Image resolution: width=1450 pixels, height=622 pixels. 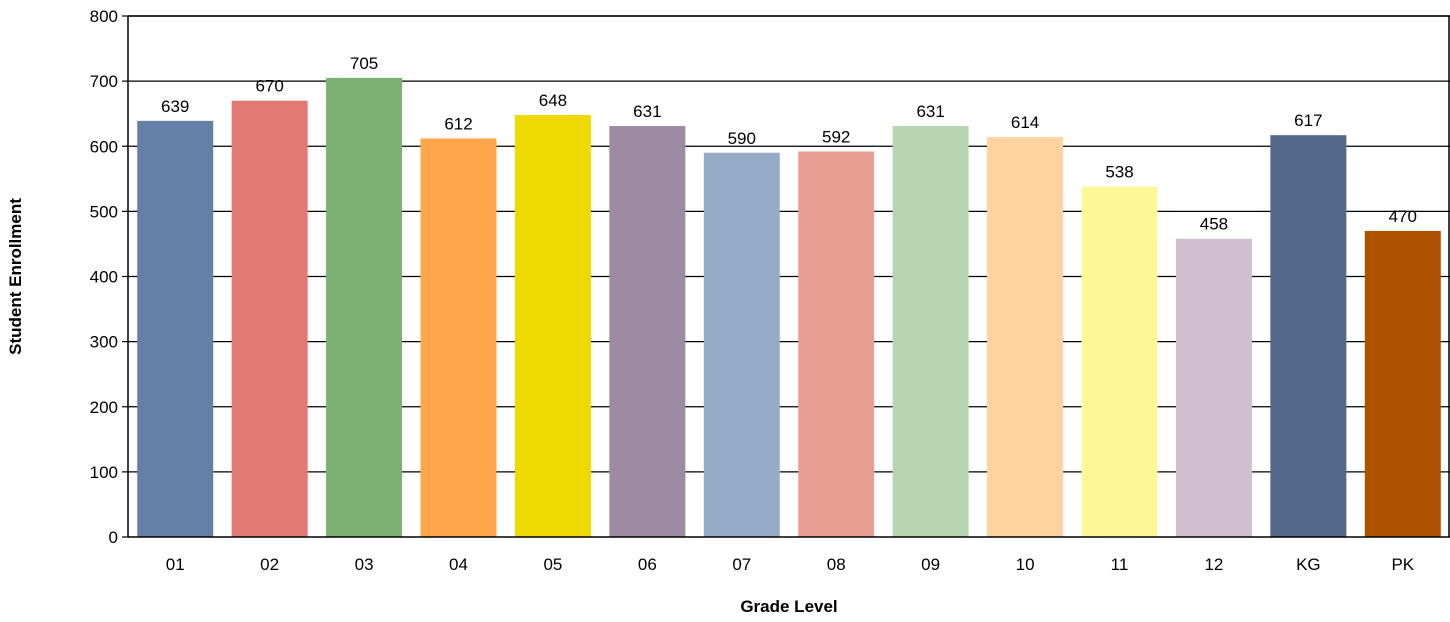 What do you see at coordinates (269, 564) in the screenshot?
I see `x-tick-label: 02` at bounding box center [269, 564].